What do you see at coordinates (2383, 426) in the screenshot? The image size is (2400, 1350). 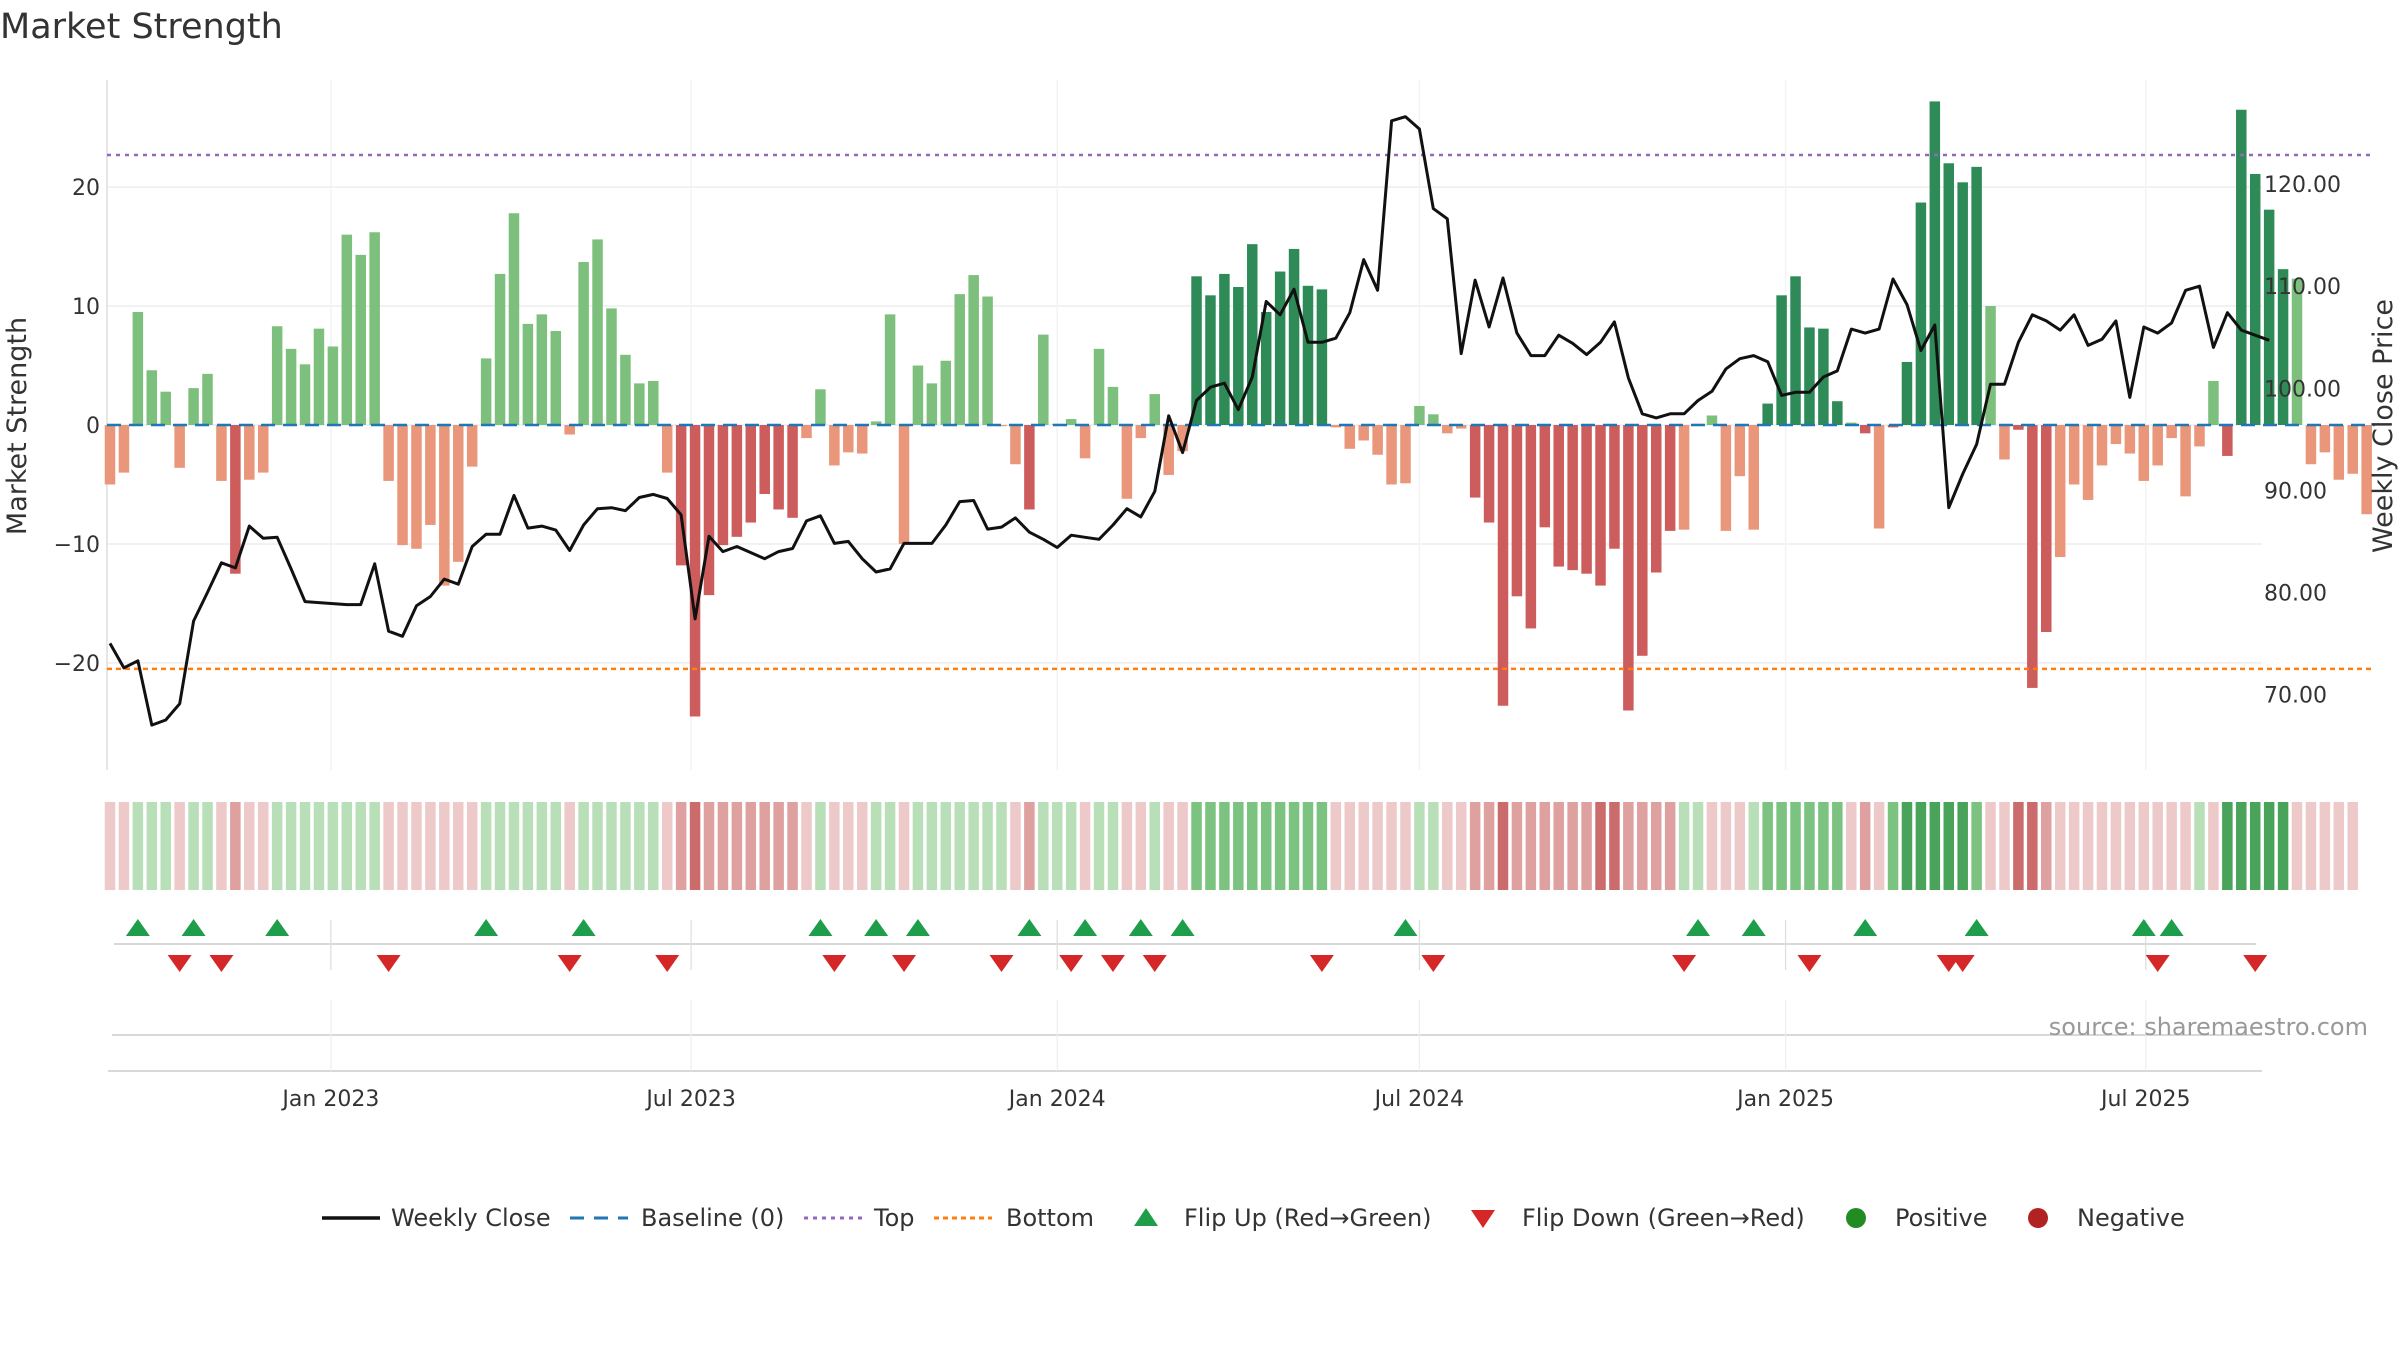 I see `right-axis-title: Weekly Close Price` at bounding box center [2383, 426].